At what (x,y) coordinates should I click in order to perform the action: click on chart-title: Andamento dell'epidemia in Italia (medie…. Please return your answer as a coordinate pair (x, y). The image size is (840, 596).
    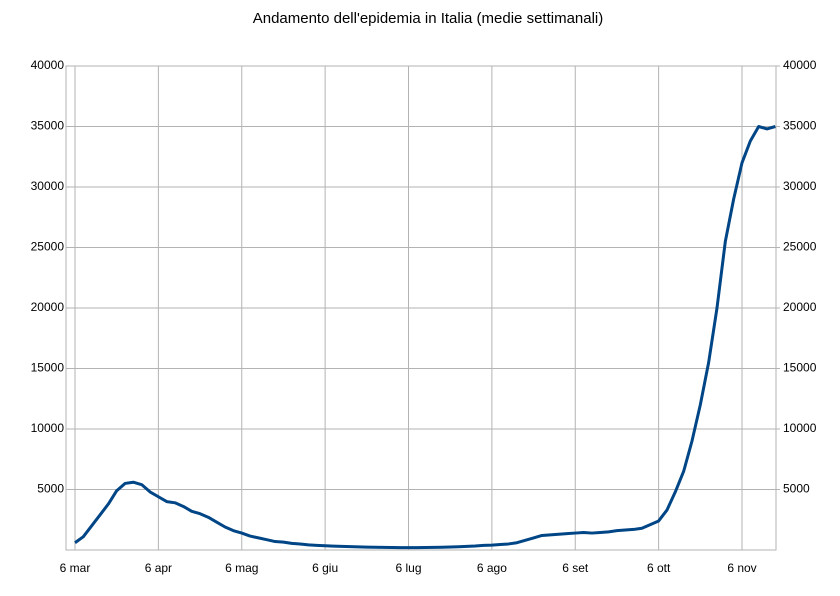
    Looking at the image, I should click on (428, 18).